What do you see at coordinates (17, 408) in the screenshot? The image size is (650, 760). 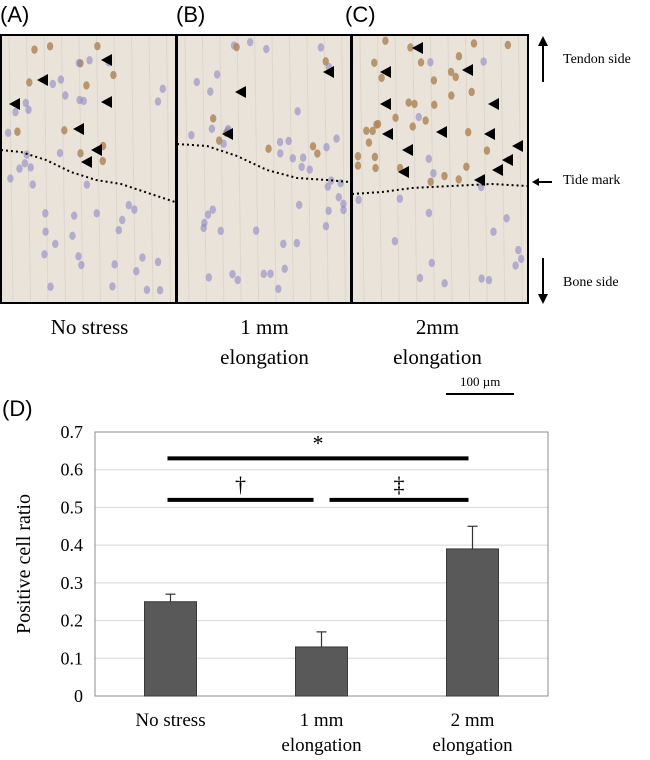 I see `chart-label-d: (D)` at bounding box center [17, 408].